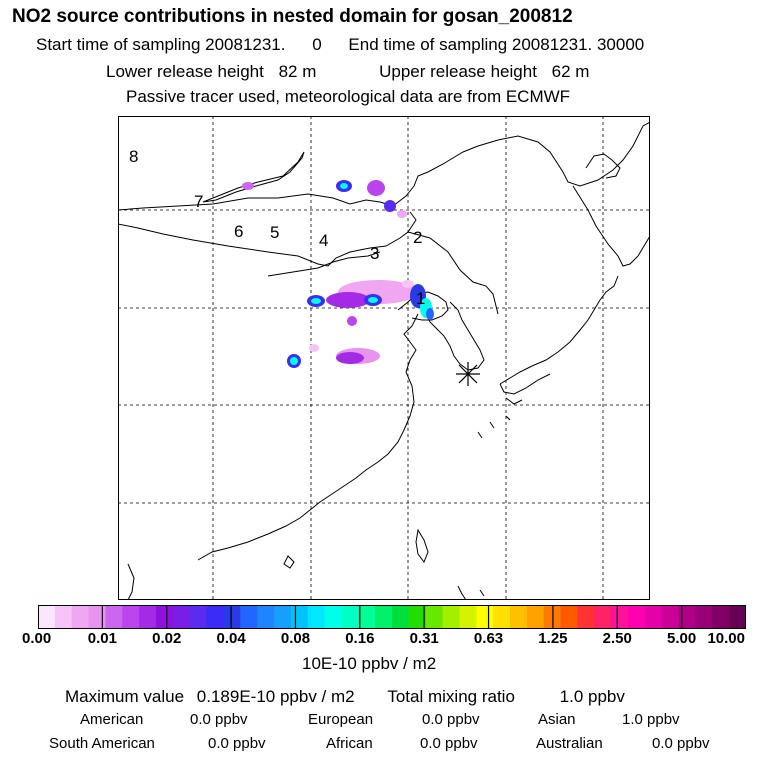 This screenshot has height=768, width=768. Describe the element at coordinates (570, 71) in the screenshot. I see `upper-height-value: 62 m` at that location.